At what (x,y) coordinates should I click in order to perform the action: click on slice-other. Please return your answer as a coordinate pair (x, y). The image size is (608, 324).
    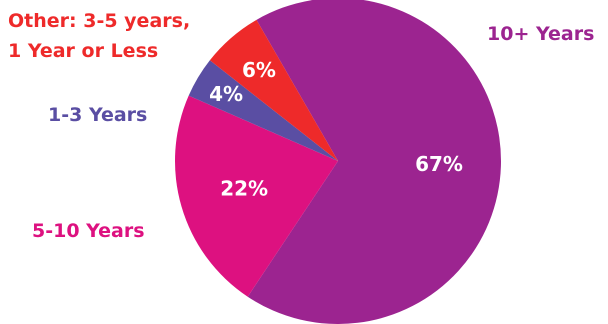
    Looking at the image, I should click on (273, 90).